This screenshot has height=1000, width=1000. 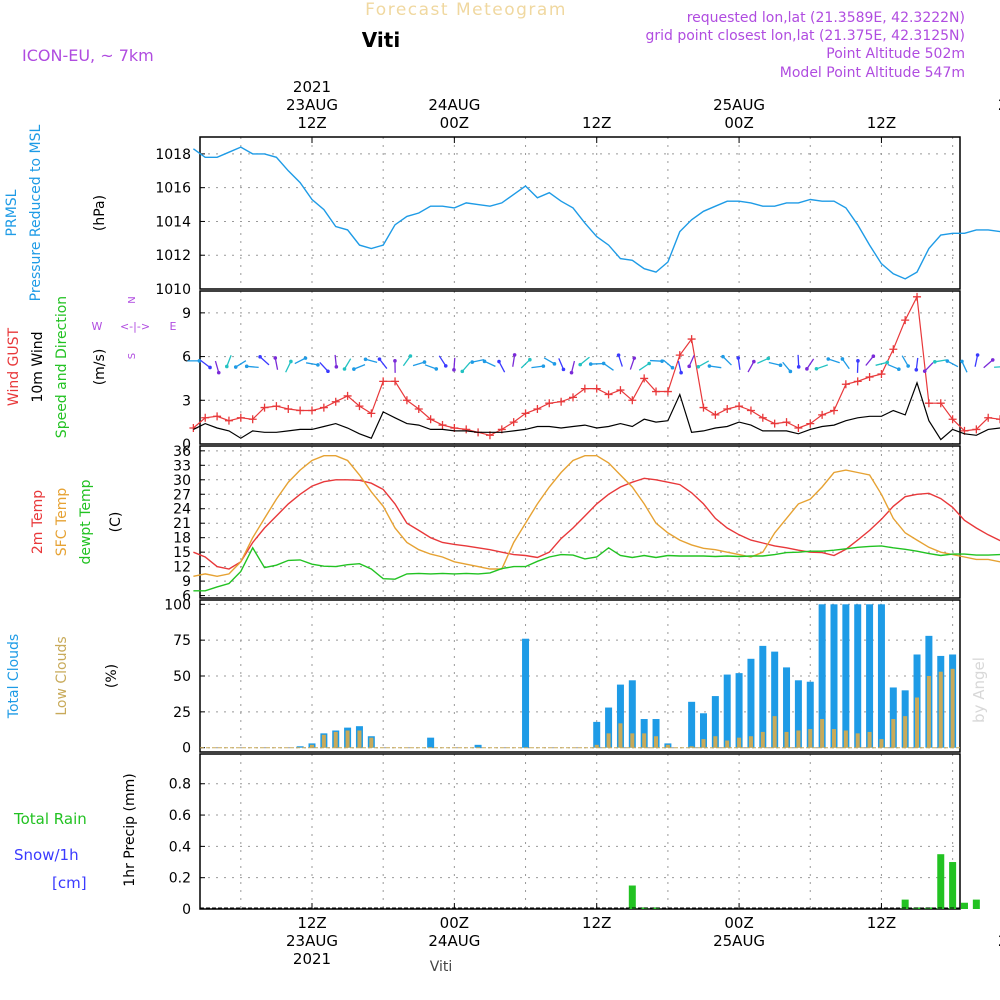 What do you see at coordinates (182, 452) in the screenshot?
I see `y-tick-label: 36` at bounding box center [182, 452].